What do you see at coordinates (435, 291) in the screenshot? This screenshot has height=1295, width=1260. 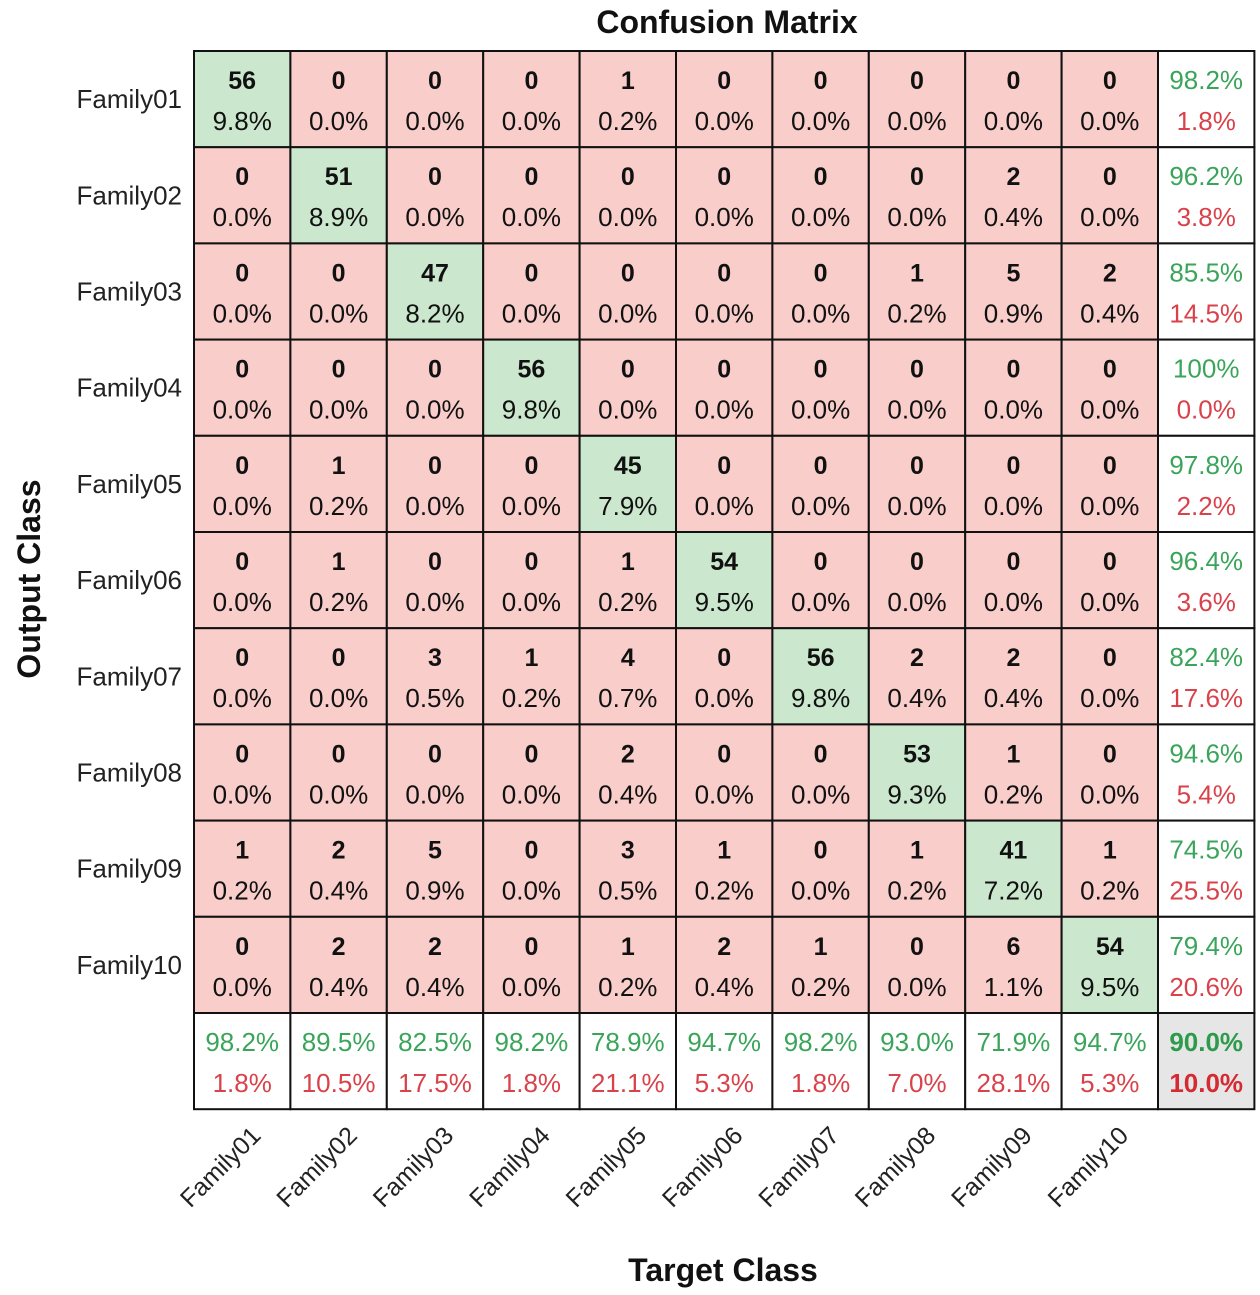 I see `matrix-cell-r3-c3: 47 8.2%` at bounding box center [435, 291].